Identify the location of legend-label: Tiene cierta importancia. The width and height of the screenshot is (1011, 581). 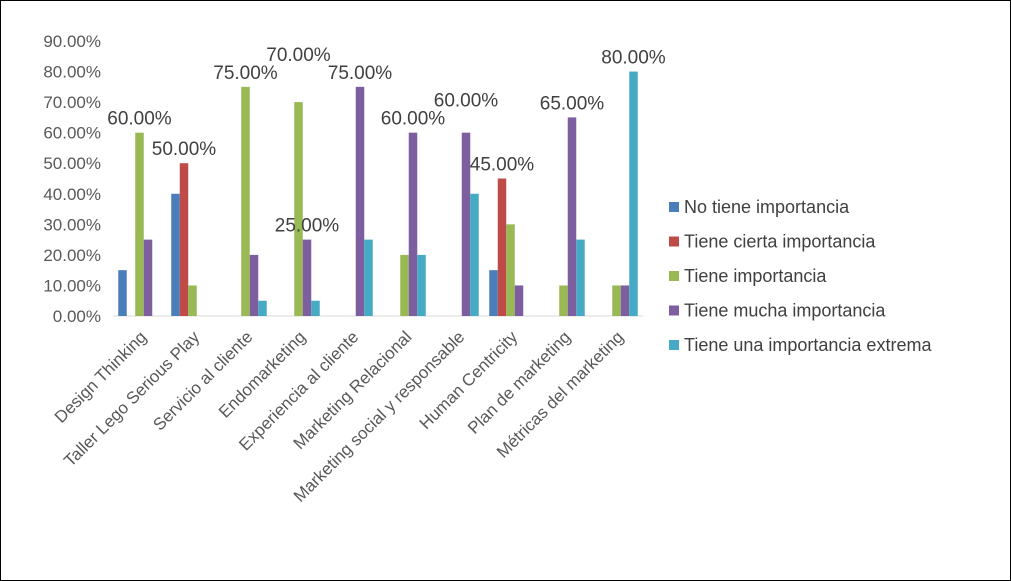
(780, 242).